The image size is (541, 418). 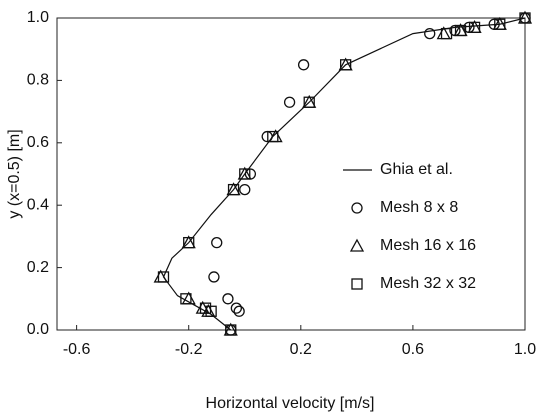 I want to click on legend-label: Ghia et al., so click(x=416, y=169).